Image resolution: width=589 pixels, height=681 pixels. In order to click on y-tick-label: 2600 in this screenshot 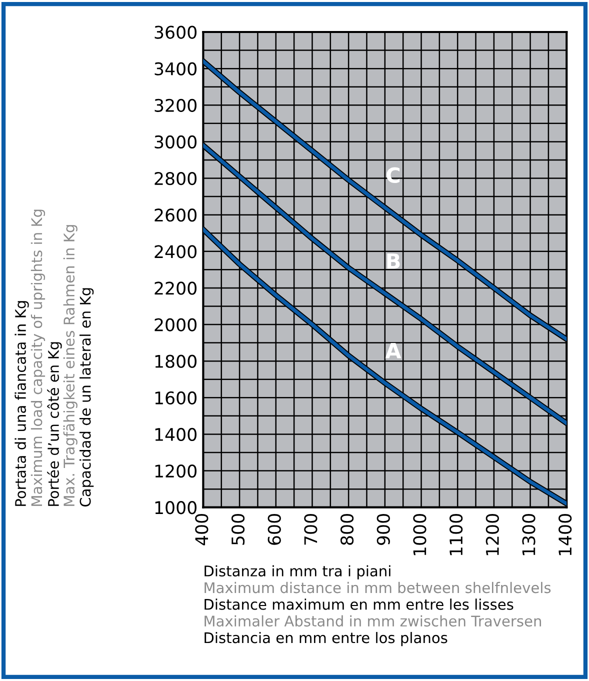, I will do `click(175, 215)`.